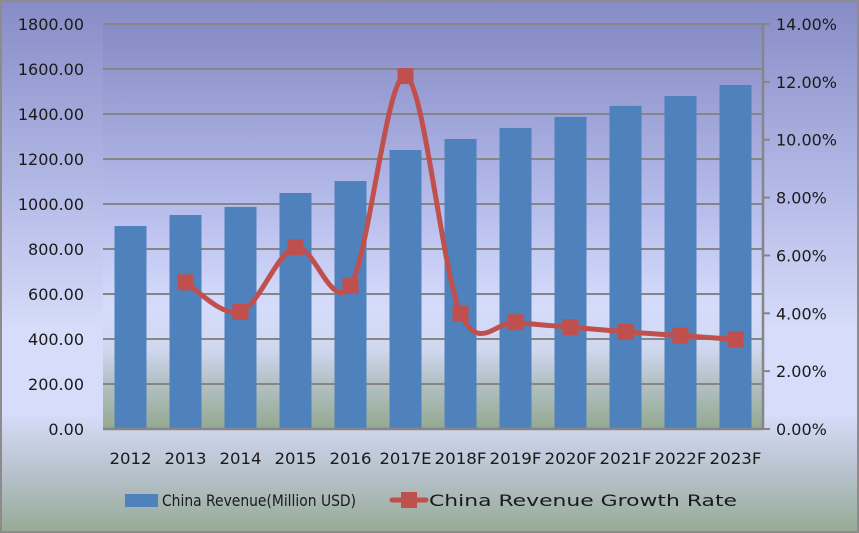 This screenshot has height=533, width=859. I want to click on growth-marker-2016, so click(350, 285).